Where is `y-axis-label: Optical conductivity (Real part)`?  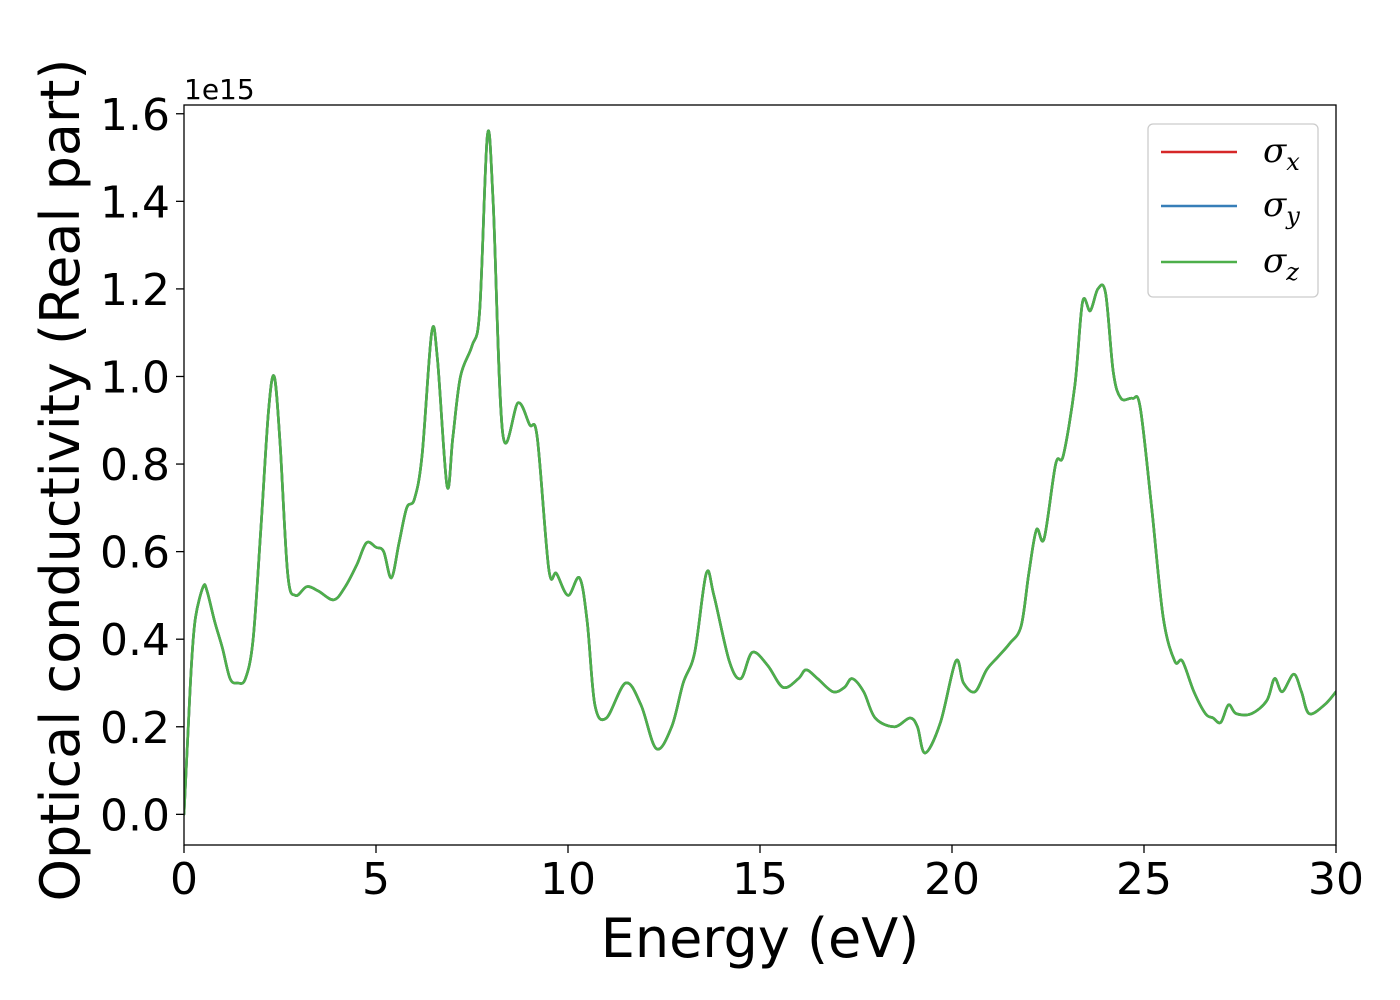 y-axis-label: Optical conductivity (Real part) is located at coordinates (60, 480).